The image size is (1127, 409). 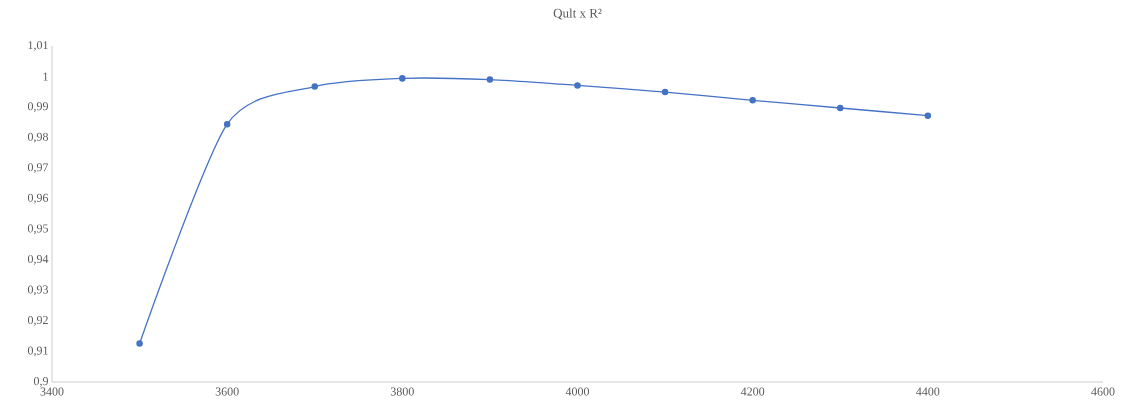 What do you see at coordinates (928, 391) in the screenshot?
I see `x-tick-label: 4400` at bounding box center [928, 391].